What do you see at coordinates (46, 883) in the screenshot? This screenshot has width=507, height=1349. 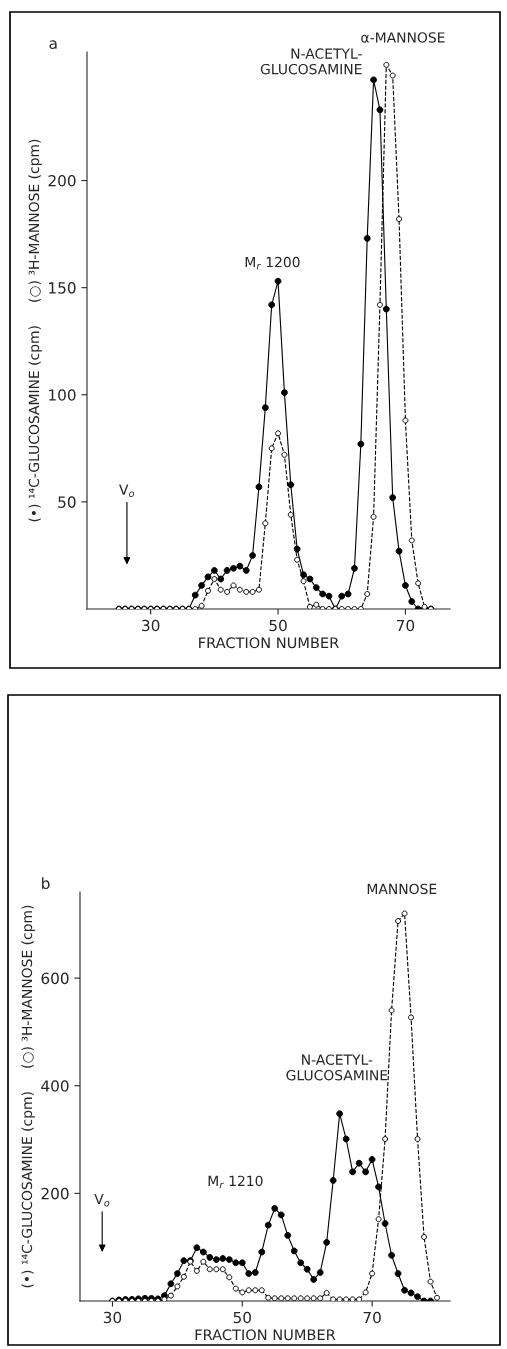 I see `chart-title: b` at bounding box center [46, 883].